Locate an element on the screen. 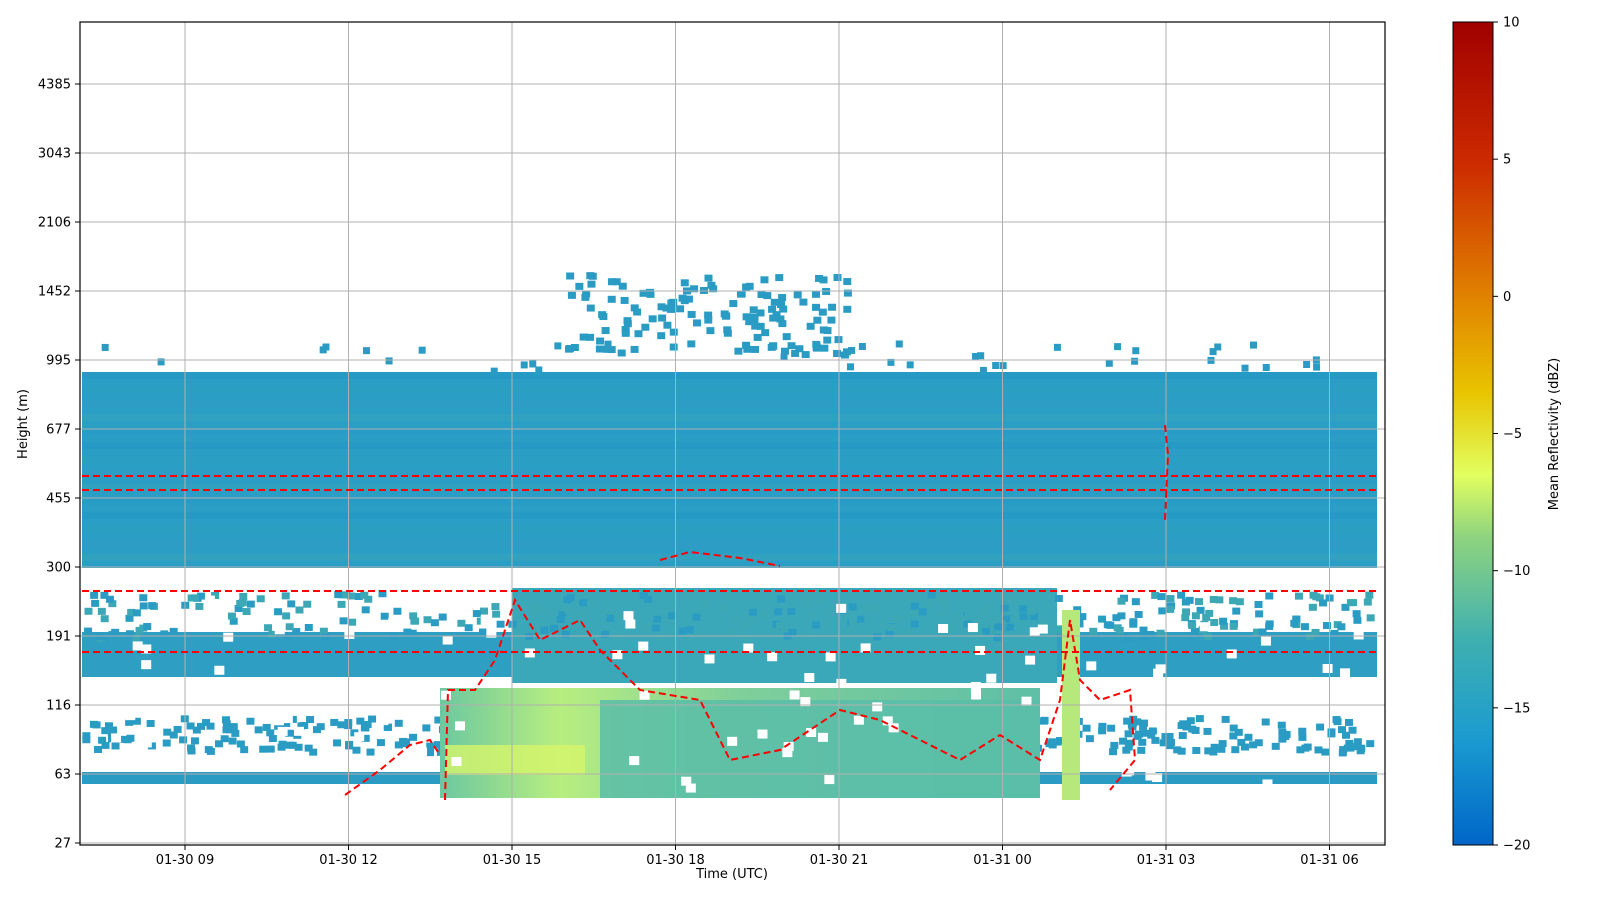 This screenshot has width=1600, height=900. low-layer-east is located at coordinates (820, 749).